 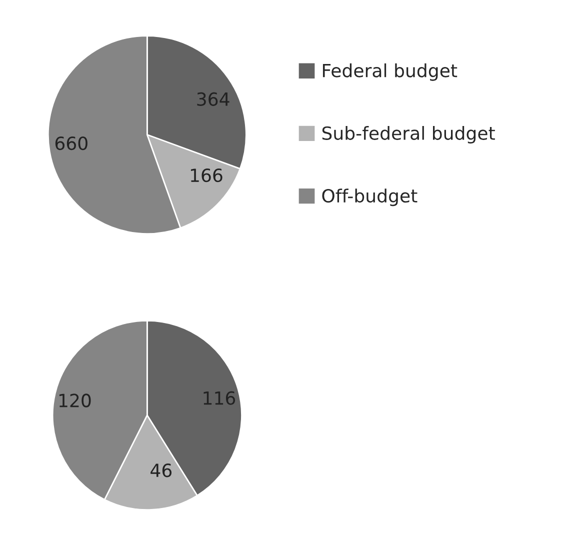 I want to click on data-label: 120, so click(x=75, y=401).